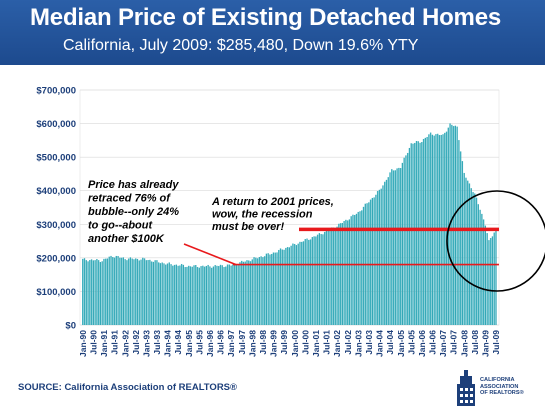  What do you see at coordinates (305, 342) in the screenshot?
I see `x-tick-label: Jul-00` at bounding box center [305, 342].